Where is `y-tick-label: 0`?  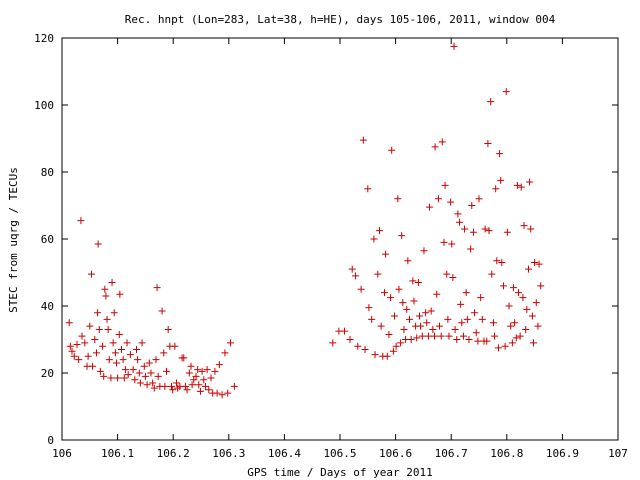
y-tick-label: 0 is located at coordinates (50, 440).